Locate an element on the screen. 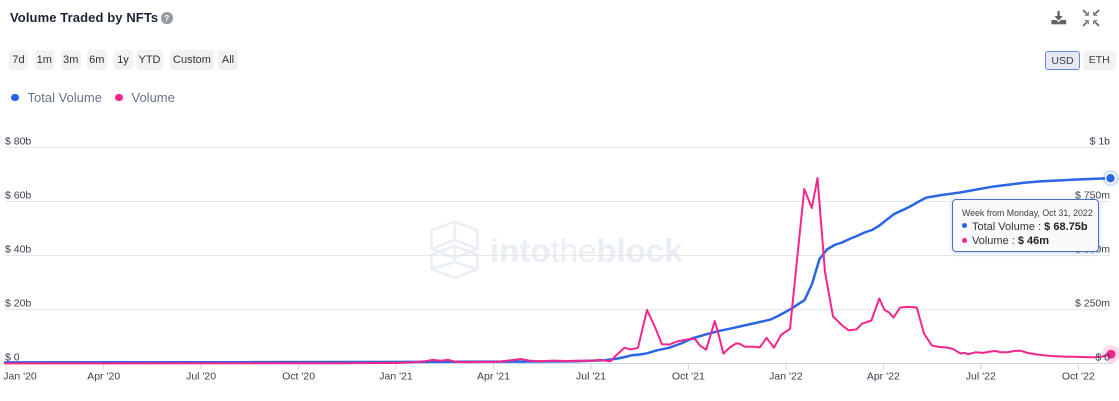  svg-text: $ 60b is located at coordinates (18, 196).